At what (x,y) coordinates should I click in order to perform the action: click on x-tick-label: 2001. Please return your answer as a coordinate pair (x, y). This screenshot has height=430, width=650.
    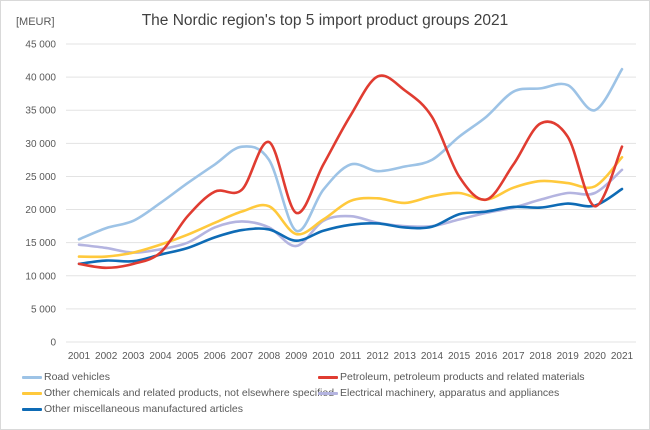
    Looking at the image, I should click on (79, 356).